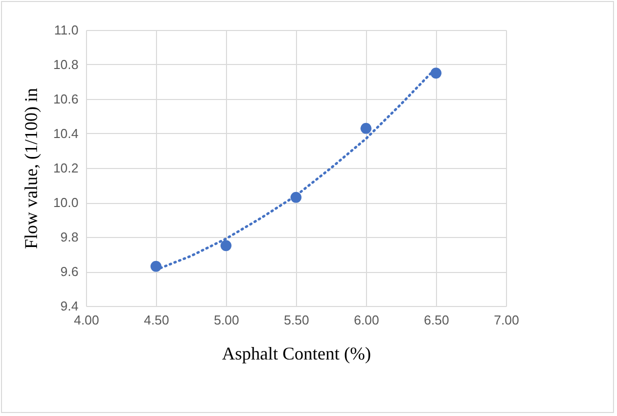 The image size is (617, 416). Describe the element at coordinates (31, 168) in the screenshot. I see `y-axis-title: Flow value, (1/100) in` at that location.